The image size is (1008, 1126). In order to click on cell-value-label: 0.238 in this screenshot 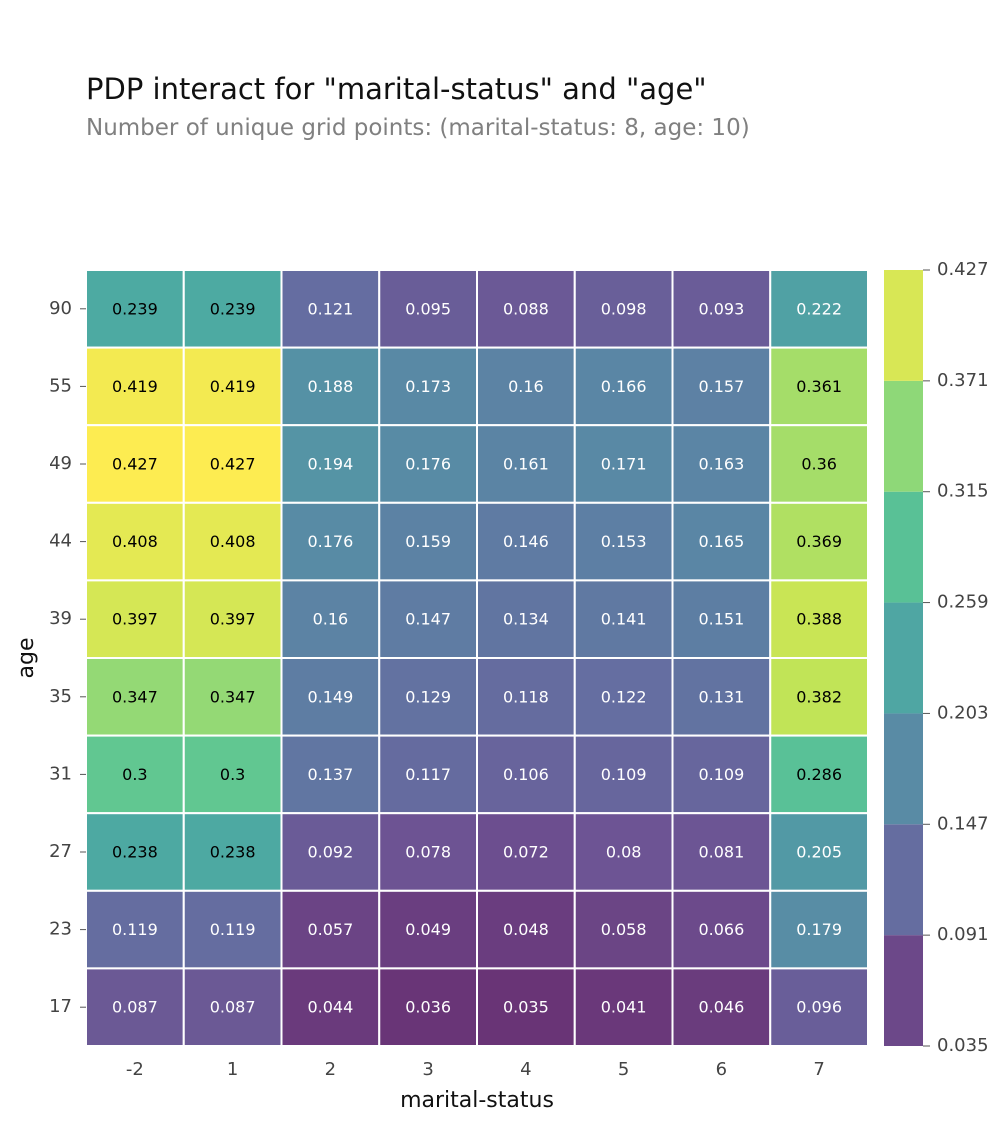, I will do `click(233, 852)`.